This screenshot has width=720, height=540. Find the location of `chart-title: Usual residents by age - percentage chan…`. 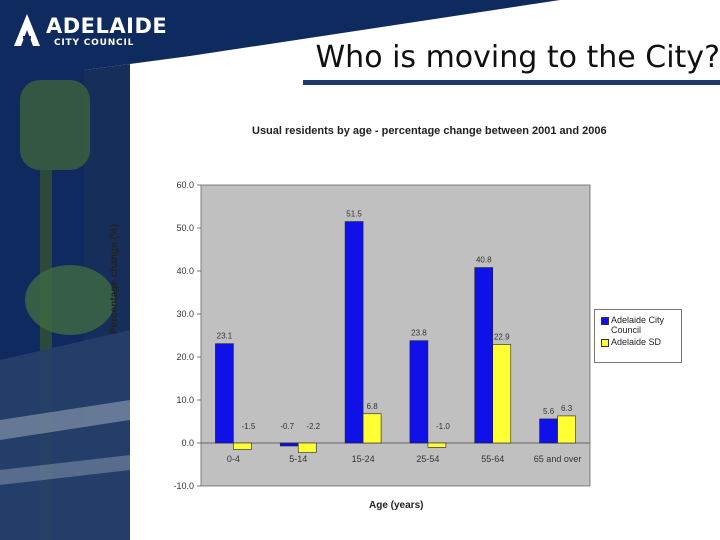

chart-title: Usual residents by age - percentage chan… is located at coordinates (429, 131).